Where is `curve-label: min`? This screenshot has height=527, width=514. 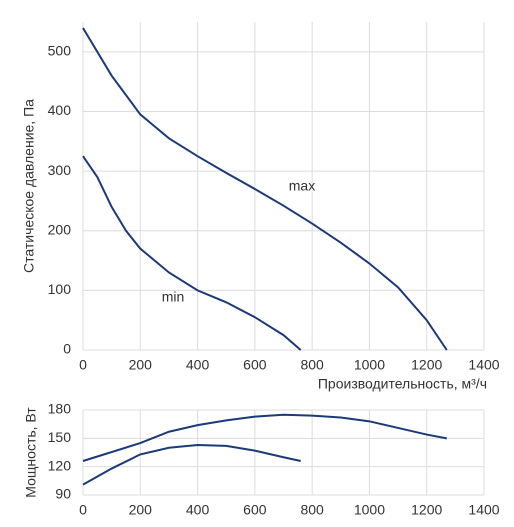
curve-label: min is located at coordinates (173, 297).